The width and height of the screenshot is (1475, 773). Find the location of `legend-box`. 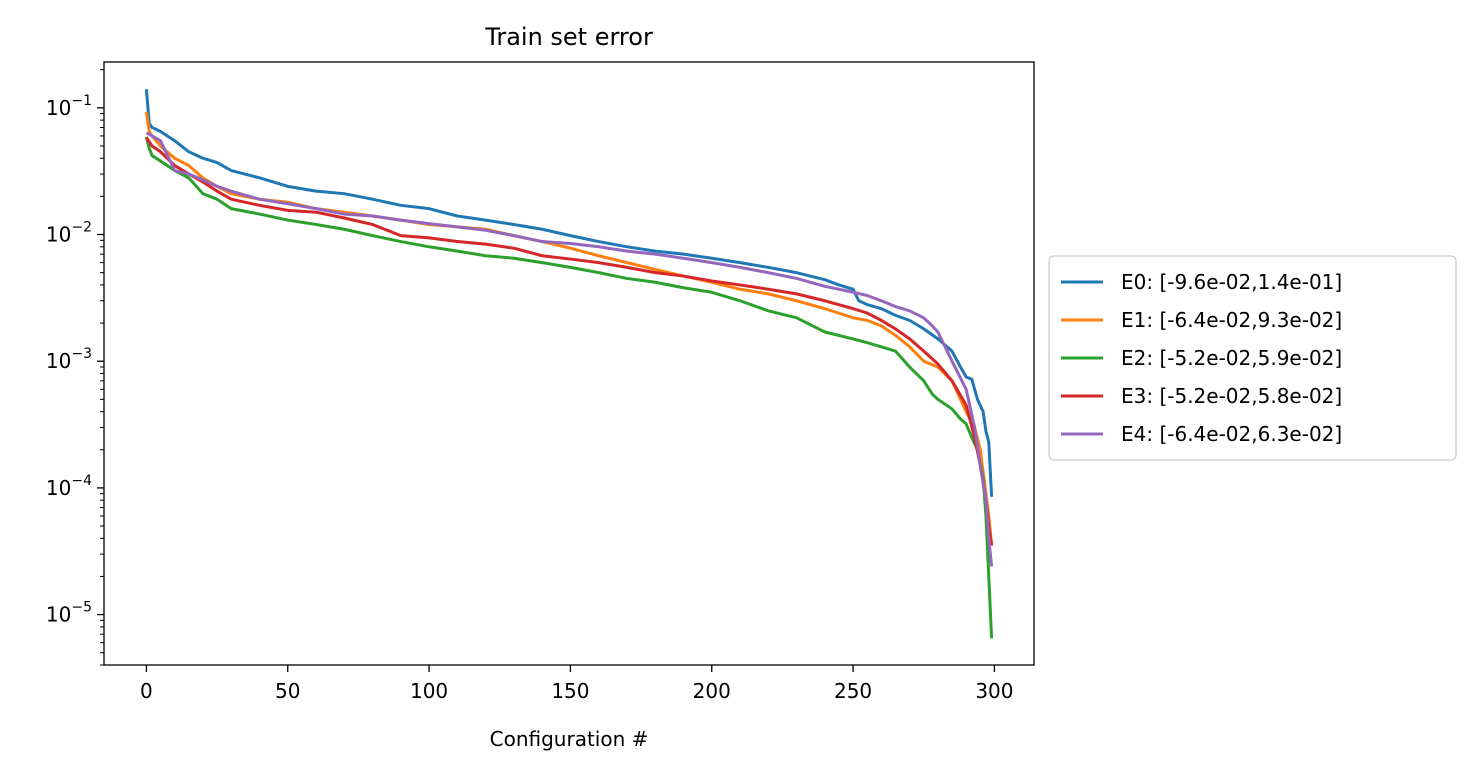

legend-box is located at coordinates (1252, 358).